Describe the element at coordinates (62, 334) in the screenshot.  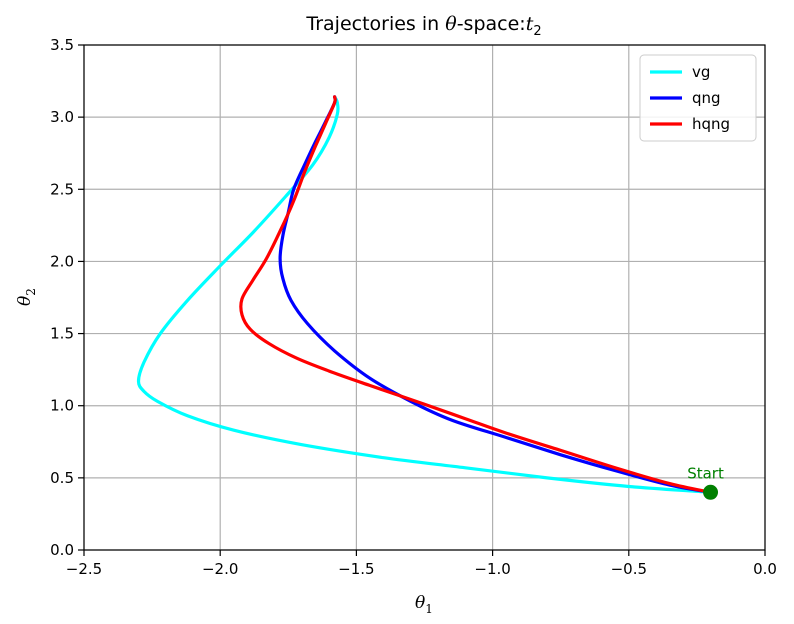
I see `y-tick-label: 1.5` at that location.